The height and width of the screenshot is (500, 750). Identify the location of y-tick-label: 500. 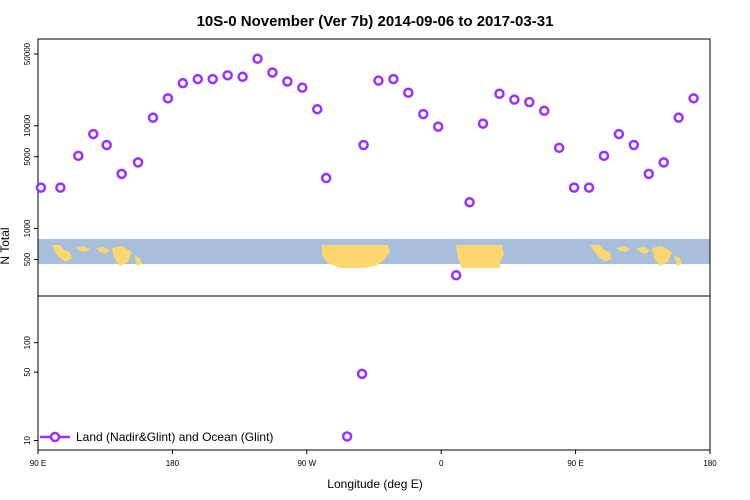
(27, 259).